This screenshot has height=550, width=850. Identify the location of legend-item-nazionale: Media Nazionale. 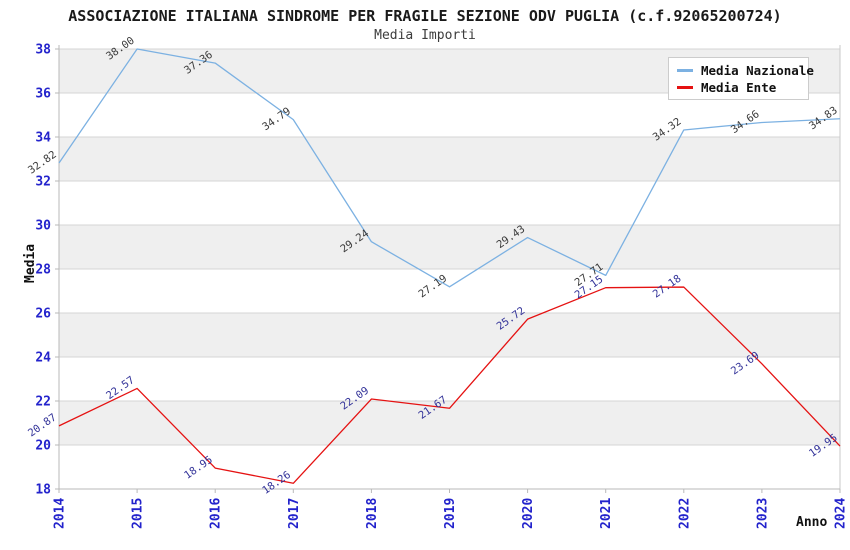
(745, 70).